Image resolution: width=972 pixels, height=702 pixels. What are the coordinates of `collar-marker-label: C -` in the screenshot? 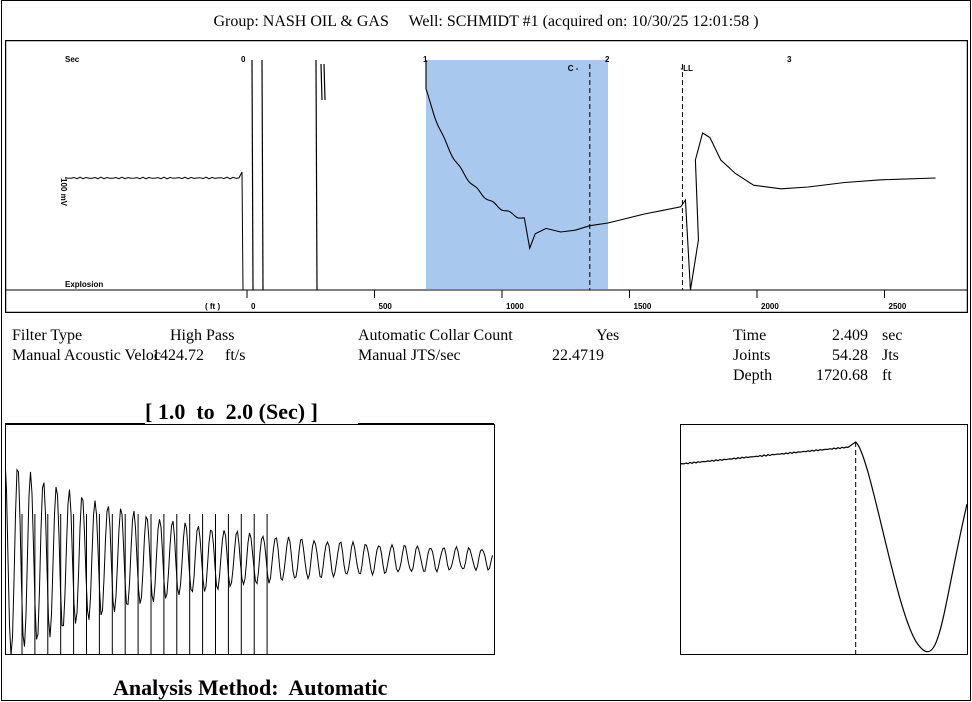 It's located at (573, 68).